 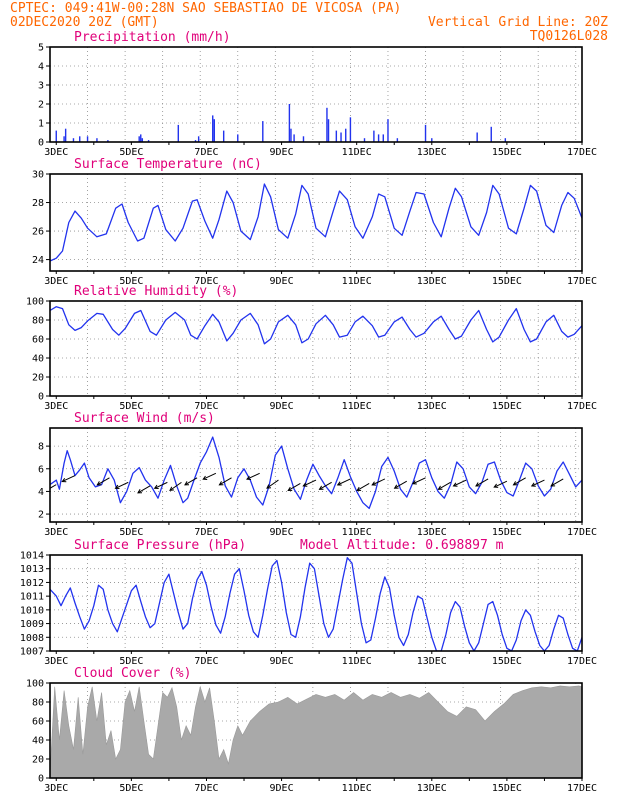 What do you see at coordinates (316, 325) in the screenshot?
I see `rh-line` at bounding box center [316, 325].